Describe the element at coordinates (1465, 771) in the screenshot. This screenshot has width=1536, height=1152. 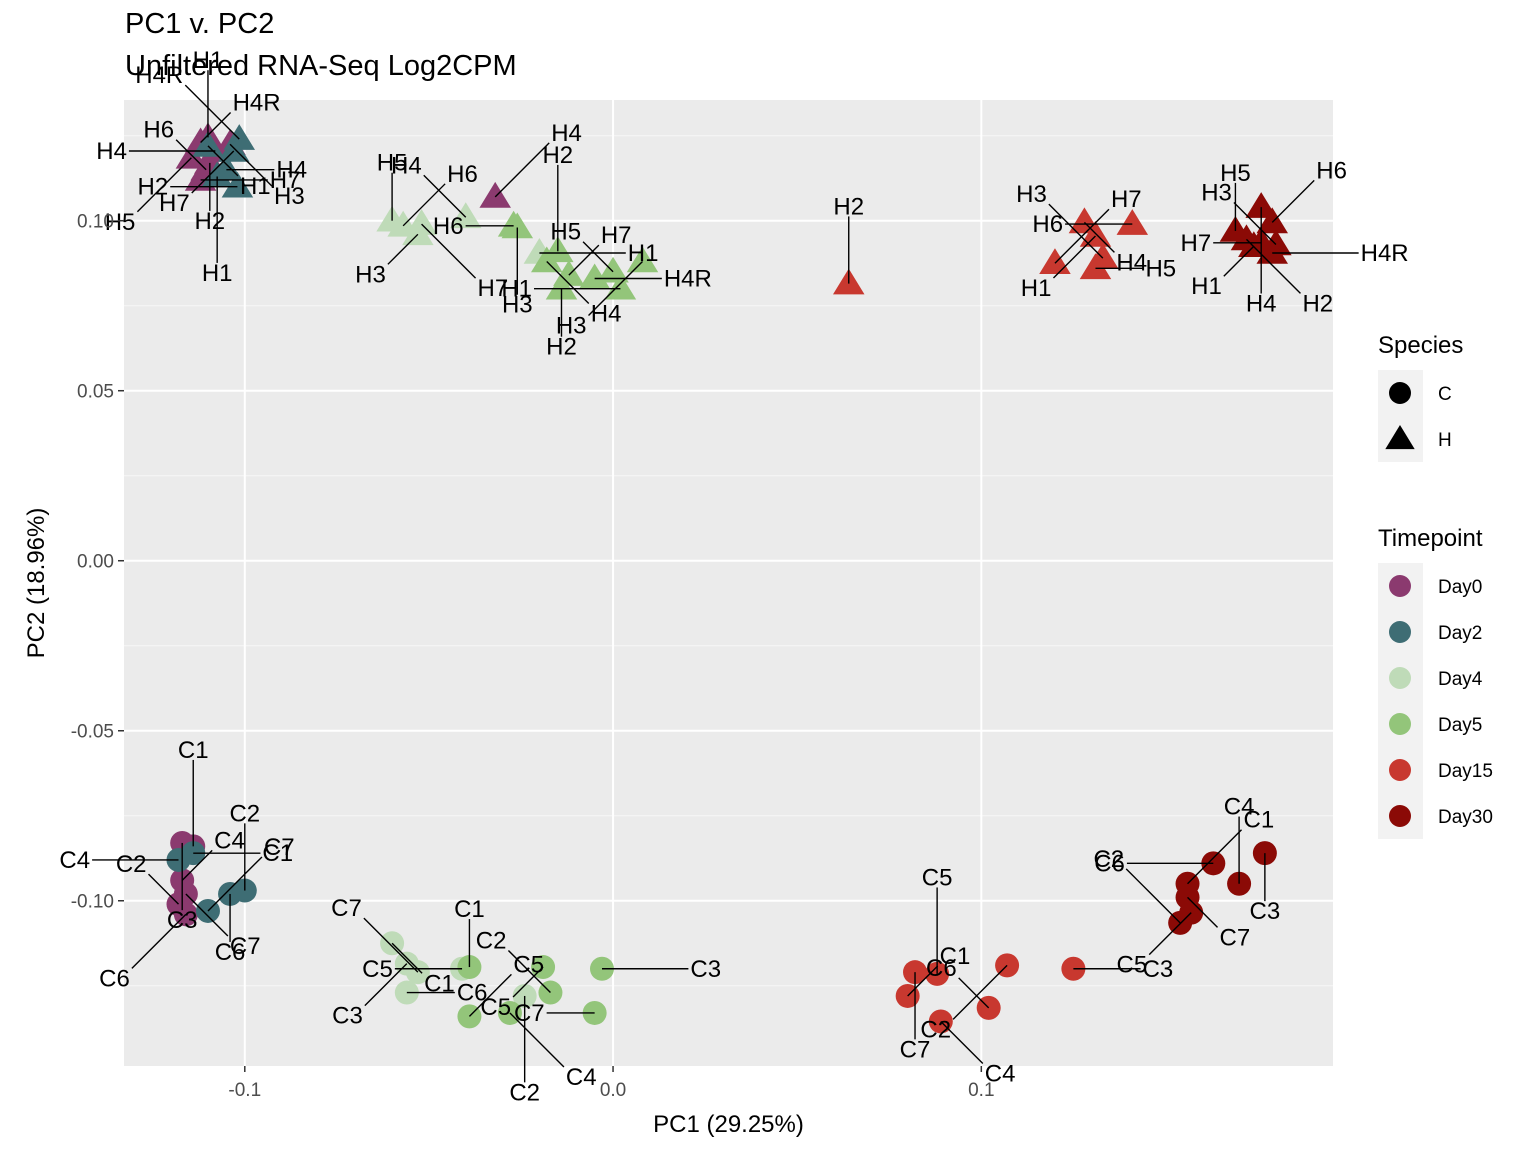
I see `legend-timepoint-label: Day15` at that location.